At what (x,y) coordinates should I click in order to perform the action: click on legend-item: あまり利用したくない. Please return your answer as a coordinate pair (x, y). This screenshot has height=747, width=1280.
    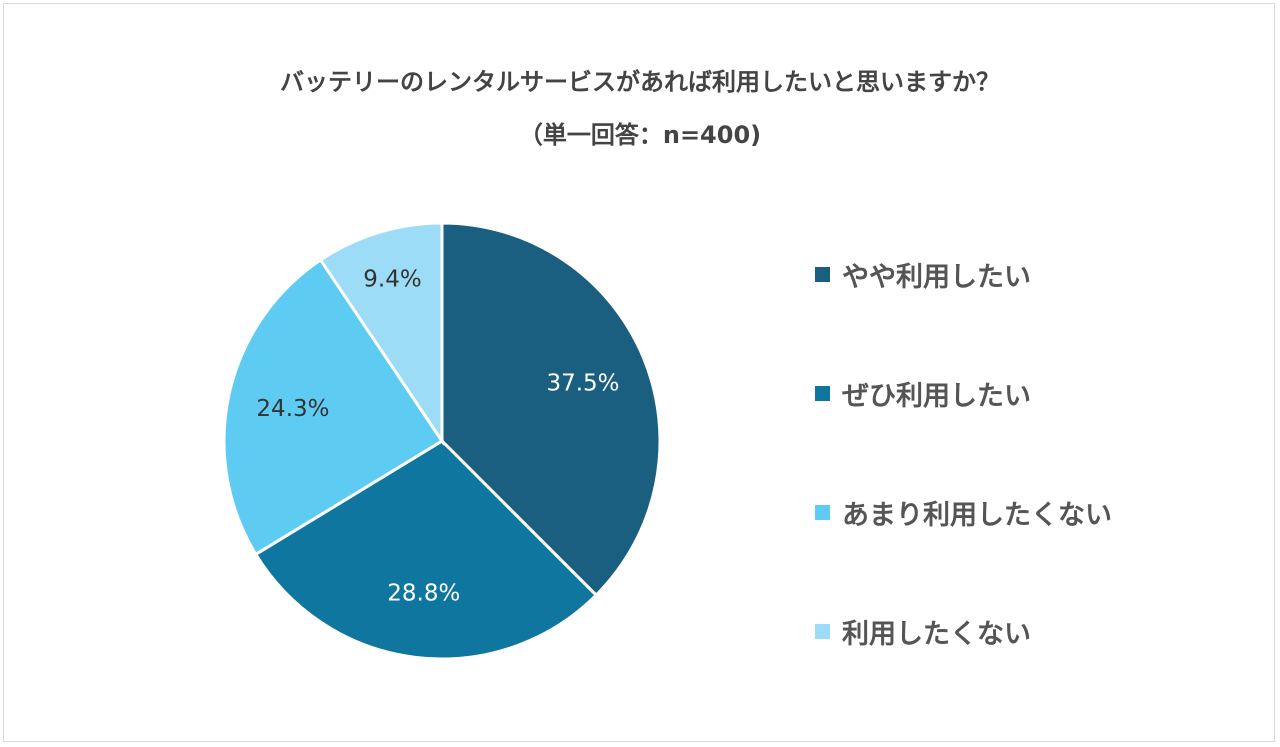
    Looking at the image, I should click on (963, 512).